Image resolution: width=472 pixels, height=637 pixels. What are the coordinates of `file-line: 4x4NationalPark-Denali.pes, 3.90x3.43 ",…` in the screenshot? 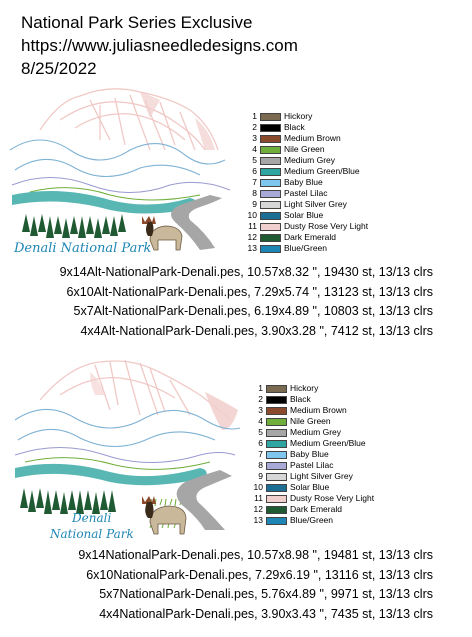 It's located at (266, 613).